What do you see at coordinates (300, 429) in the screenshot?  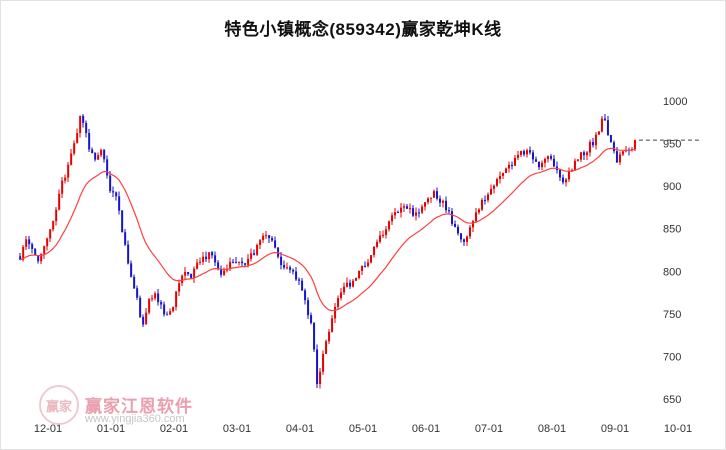 I see `x-axis-label: 04-01` at bounding box center [300, 429].